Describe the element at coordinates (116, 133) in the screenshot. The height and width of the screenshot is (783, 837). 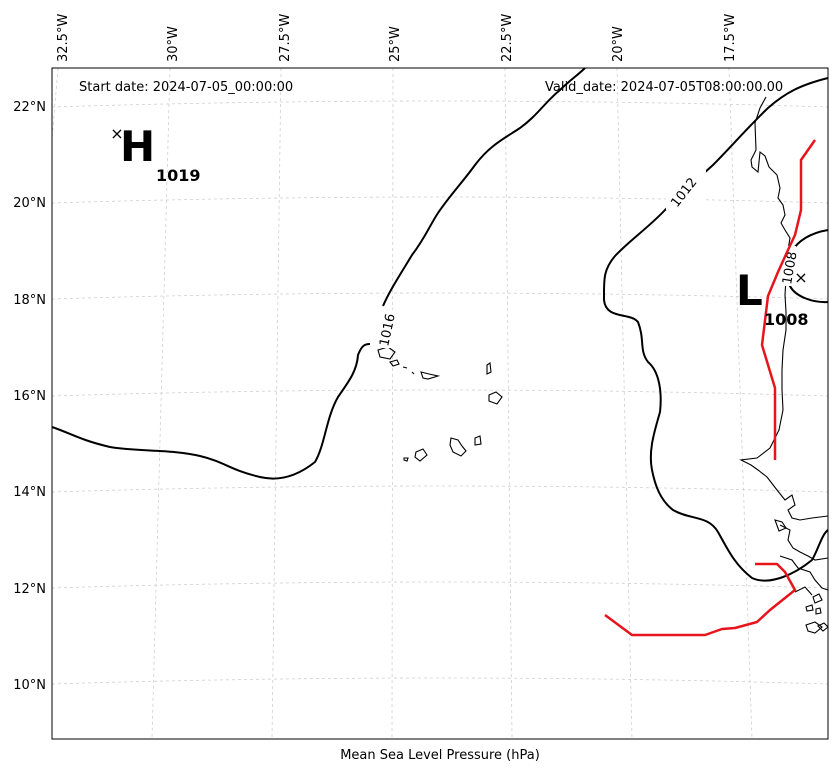
I see `high-center-marker: ×` at that location.